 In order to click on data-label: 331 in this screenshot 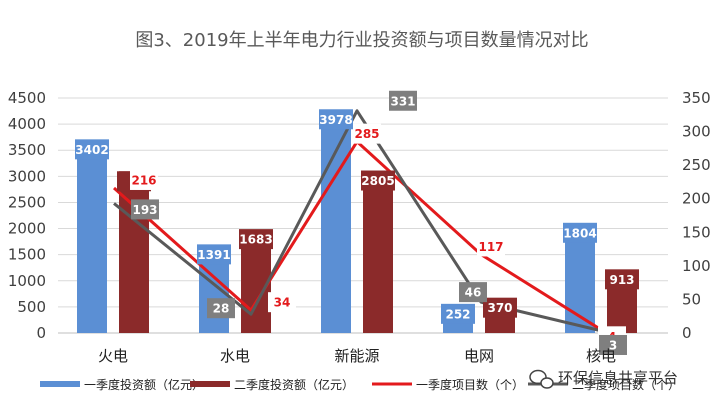, I will do `click(402, 101)`.